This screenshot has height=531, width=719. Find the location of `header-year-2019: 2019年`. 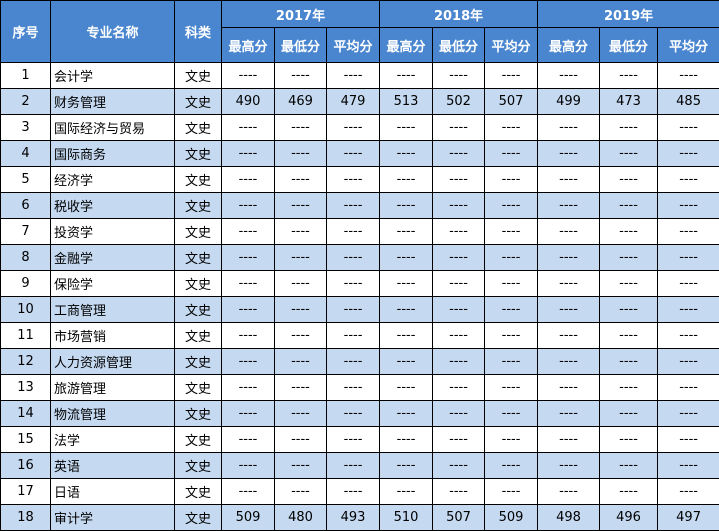

header-year-2019: 2019年 is located at coordinates (628, 14).